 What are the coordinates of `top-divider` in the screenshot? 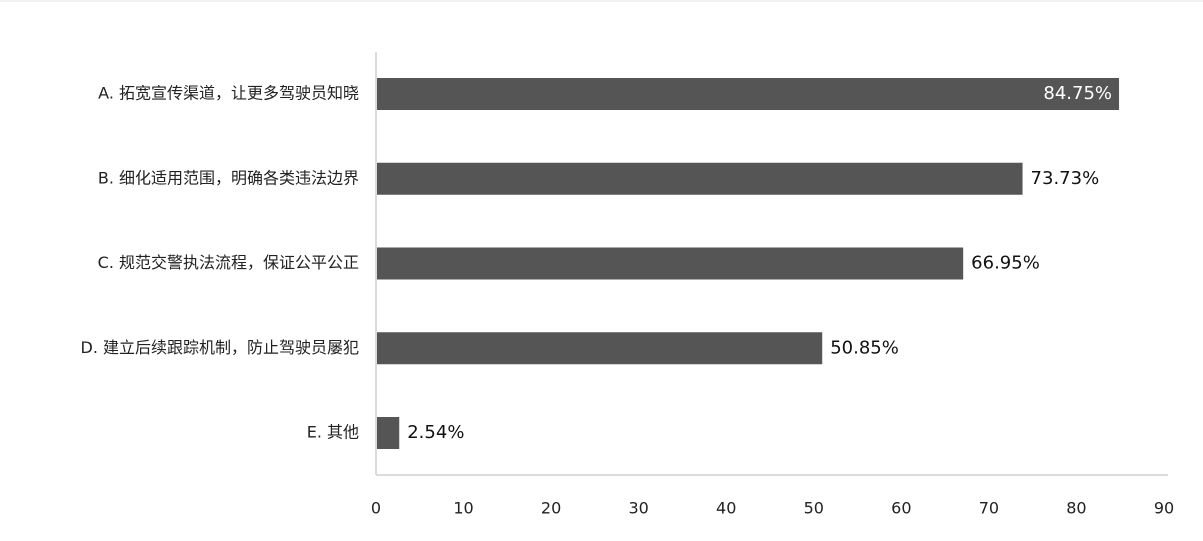 It's located at (601, 1).